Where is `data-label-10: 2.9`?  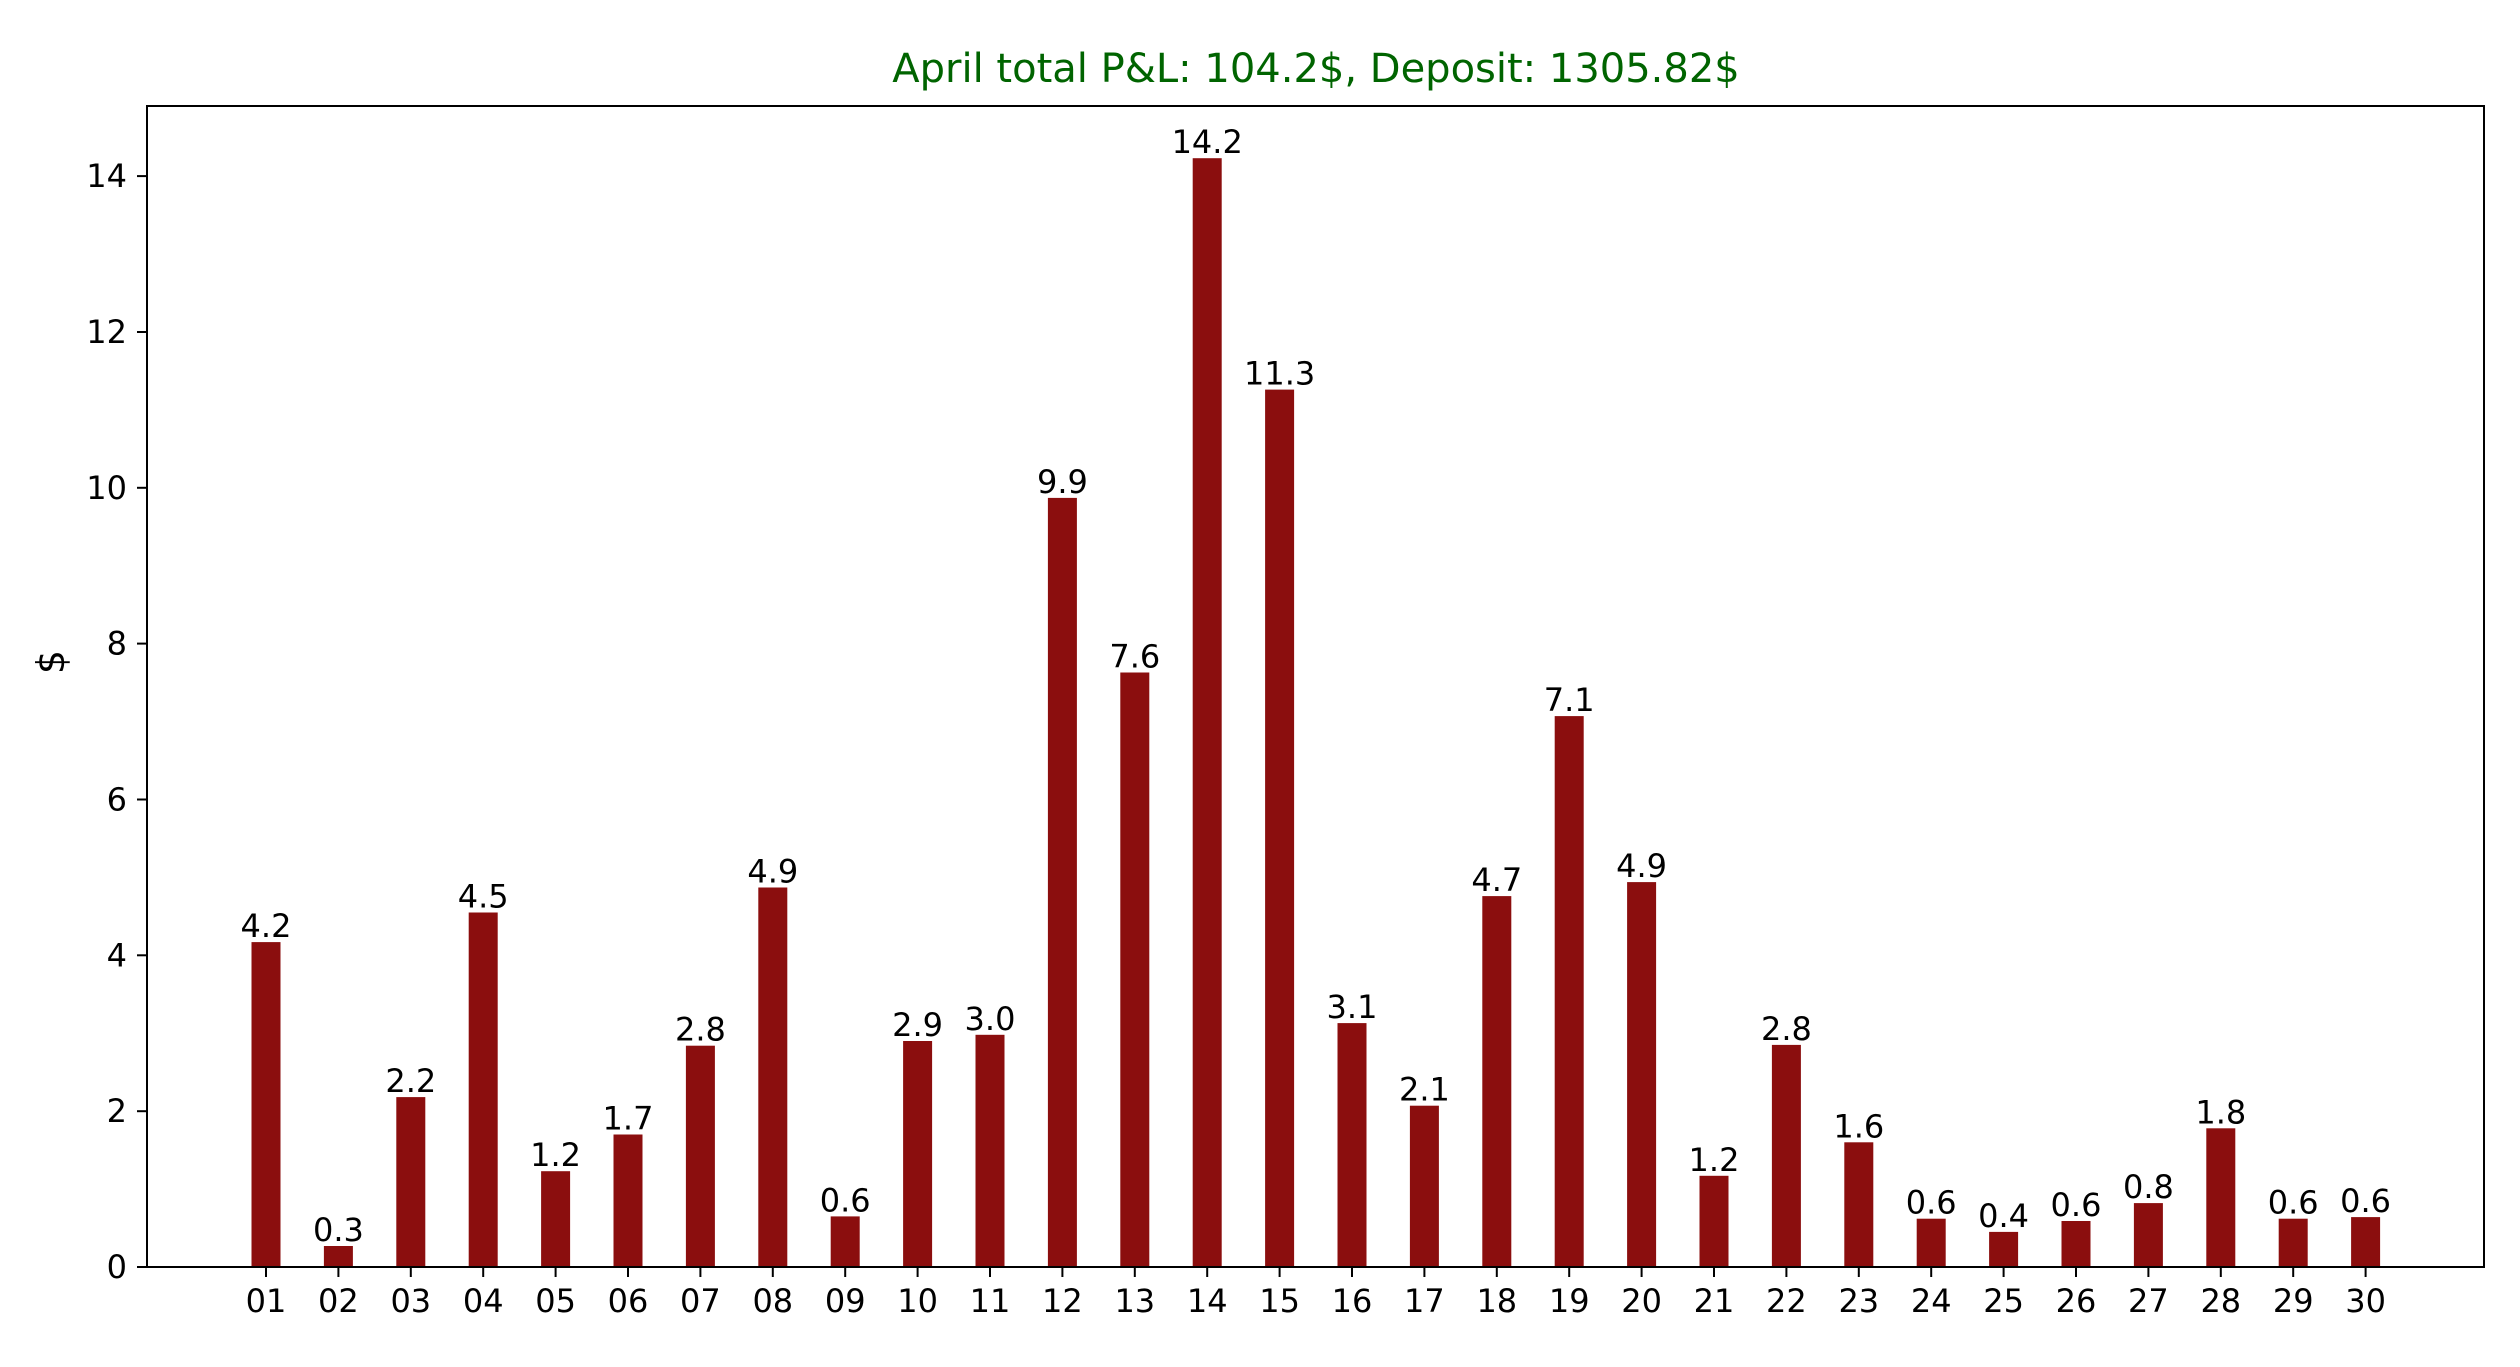
data-label-10: 2.9 is located at coordinates (917, 1025).